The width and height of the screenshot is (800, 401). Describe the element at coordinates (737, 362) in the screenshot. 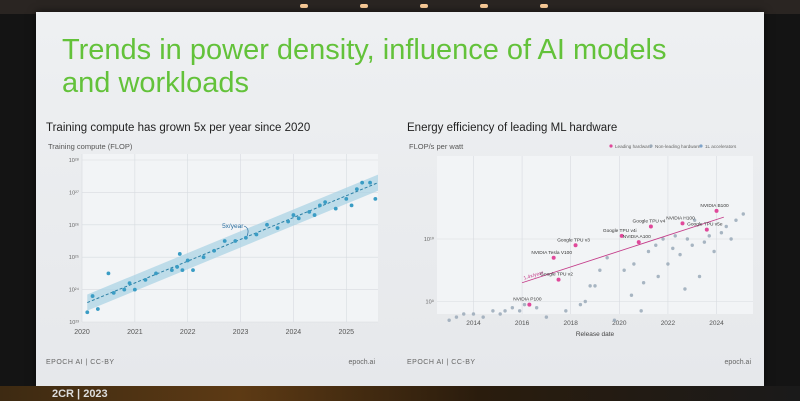

I see `efficiency-chart-site: epoch.ai` at that location.